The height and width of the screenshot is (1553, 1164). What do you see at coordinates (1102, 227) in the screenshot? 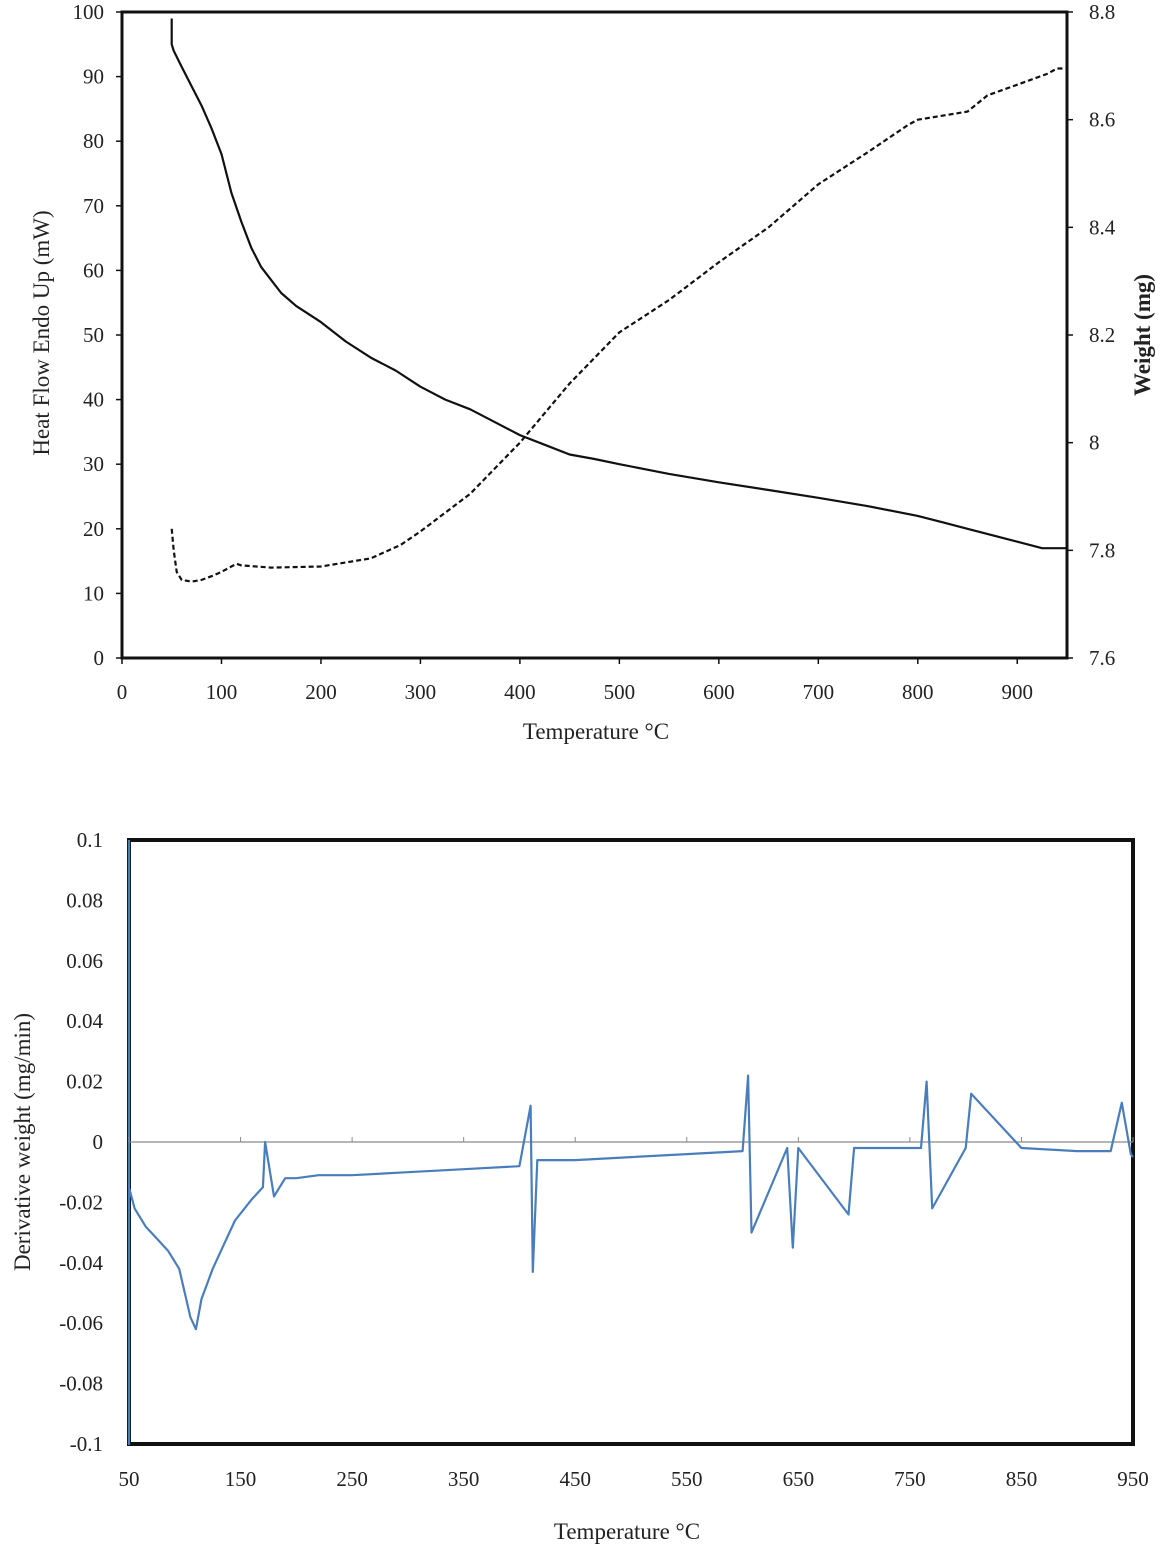
I see `y2-tick-label: 8.4` at bounding box center [1102, 227].